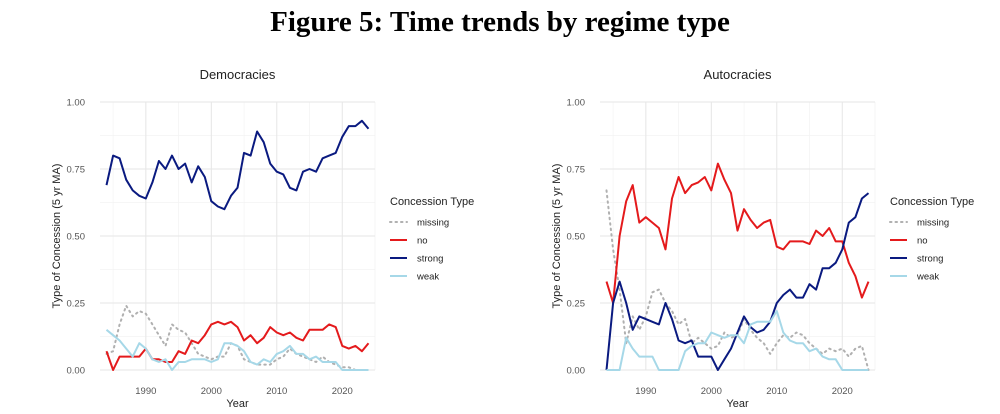 Image resolution: width=1000 pixels, height=414 pixels. Describe the element at coordinates (500, 22) in the screenshot. I see `figure-title: Figure 5: Time trends by regime type` at that location.